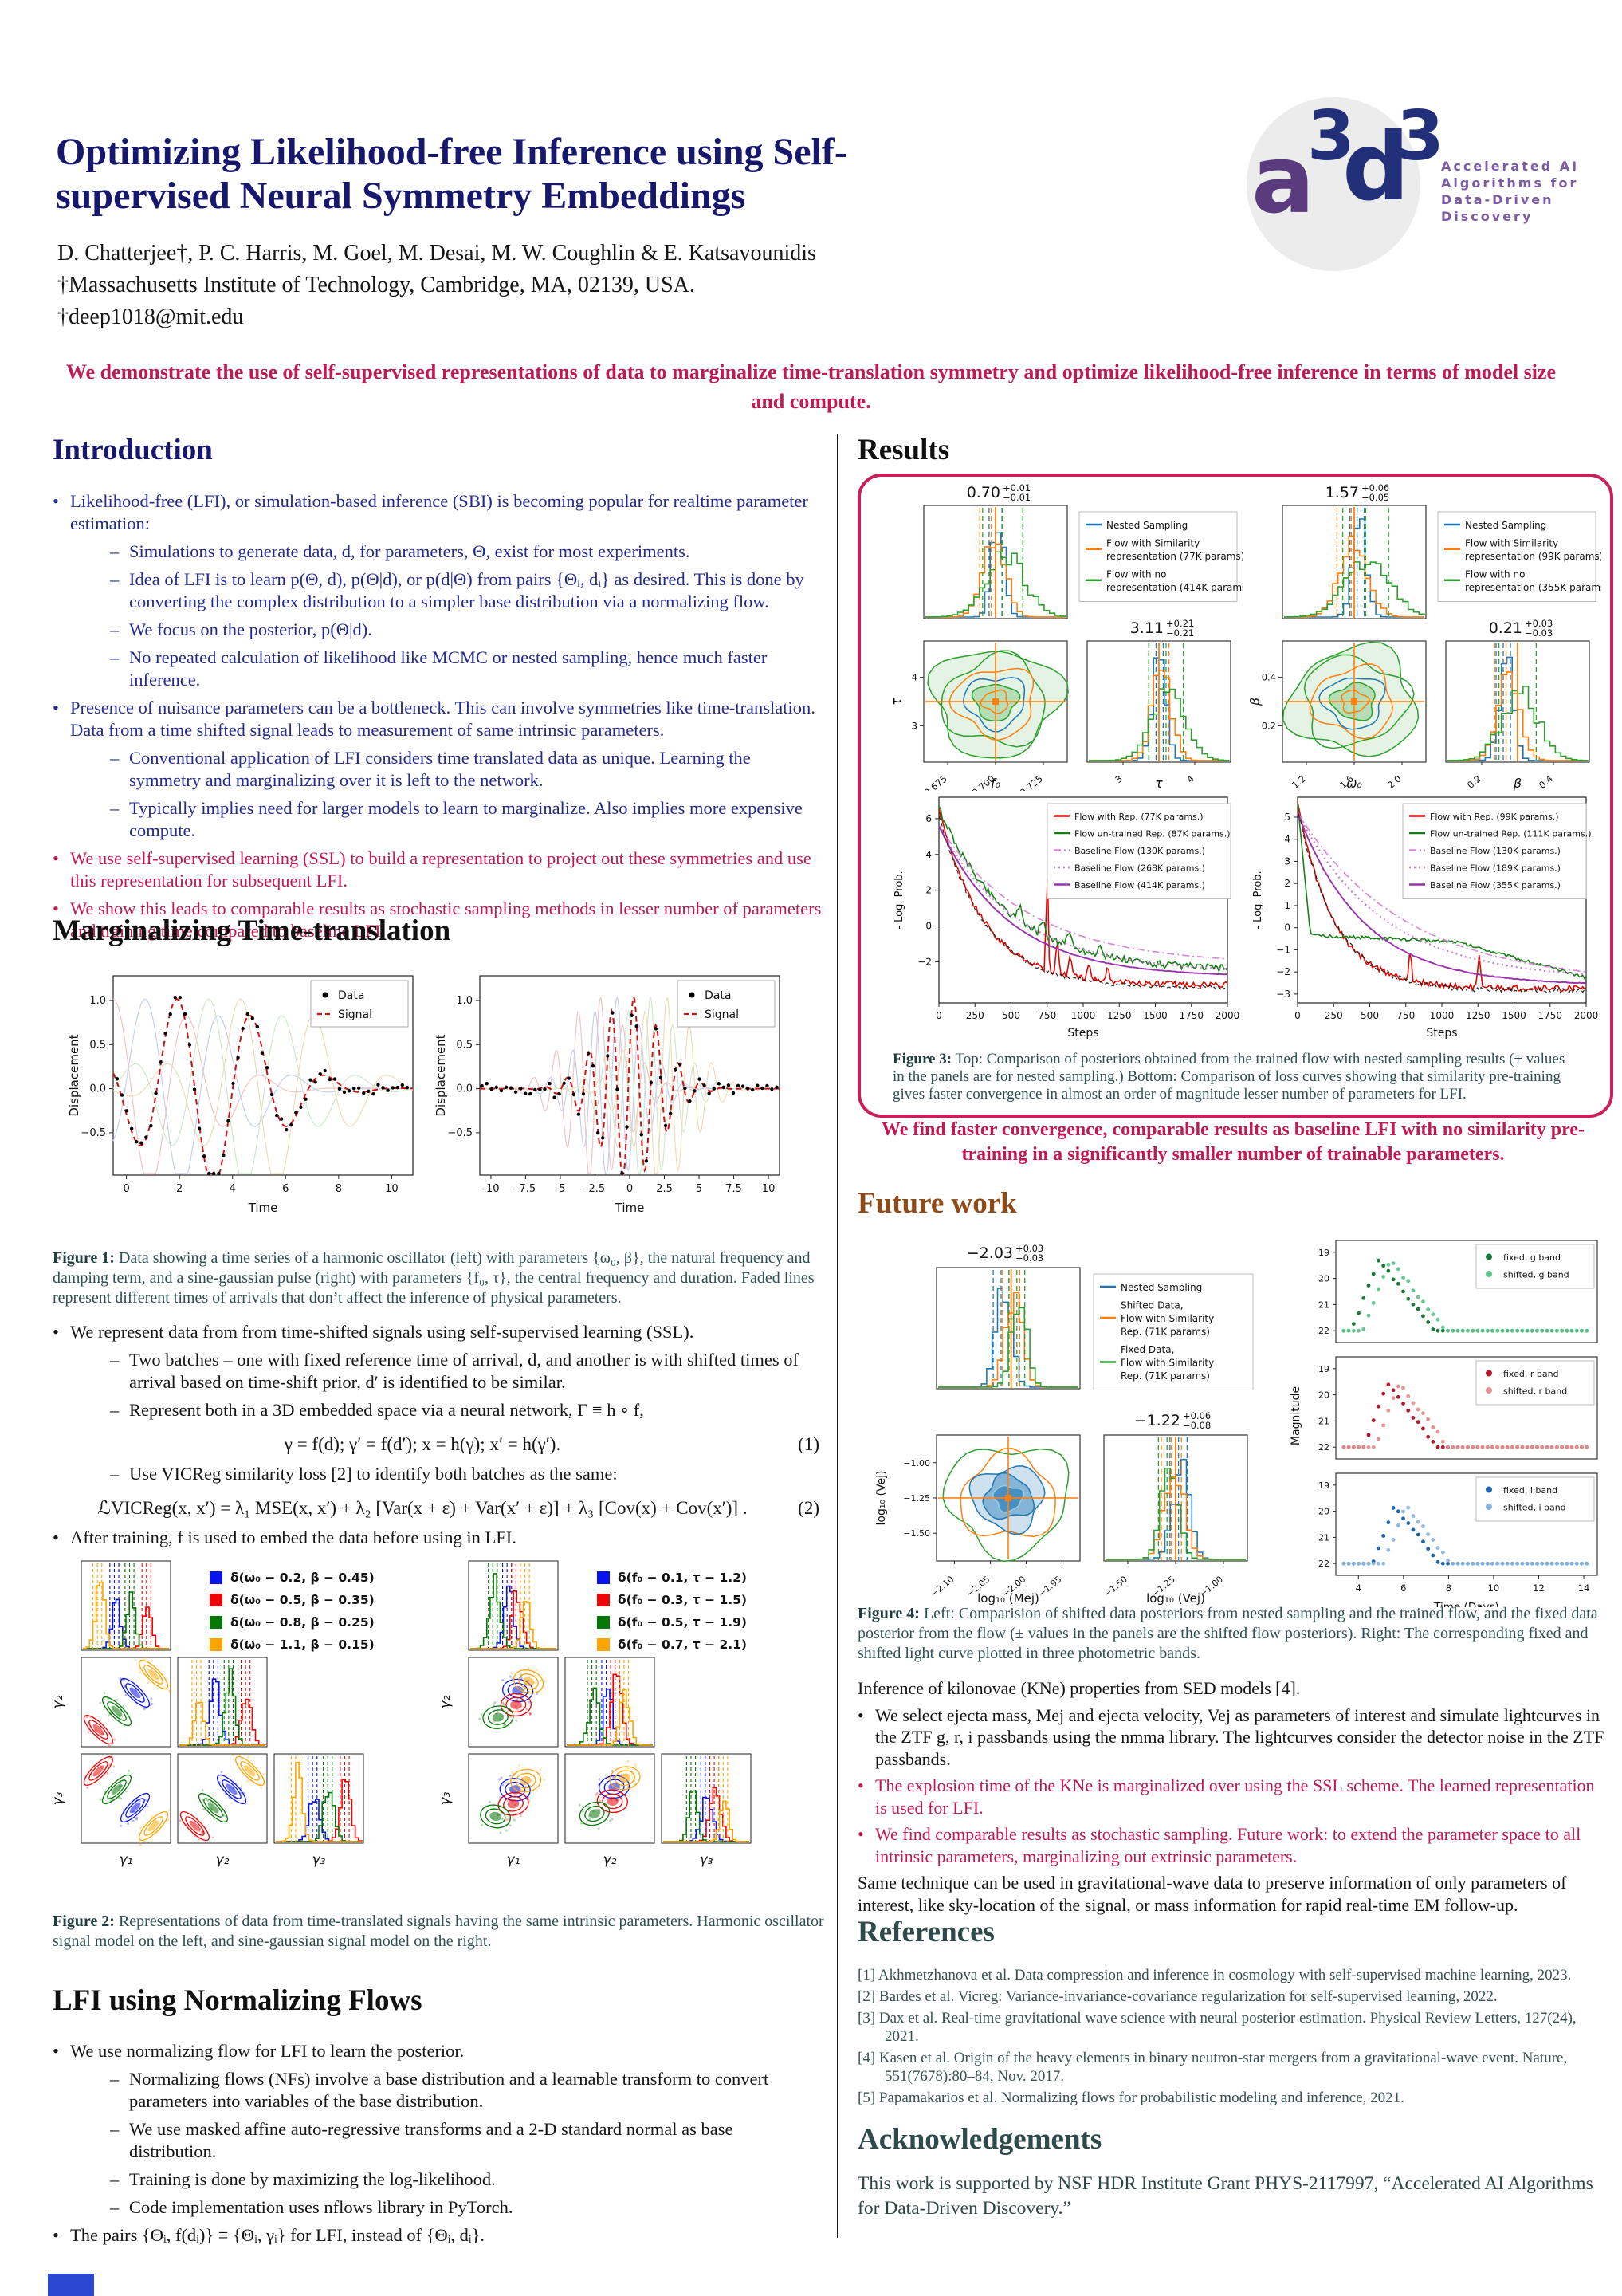  Describe the element at coordinates (1441, 1033) in the screenshot. I see `svg-text: Steps` at that location.